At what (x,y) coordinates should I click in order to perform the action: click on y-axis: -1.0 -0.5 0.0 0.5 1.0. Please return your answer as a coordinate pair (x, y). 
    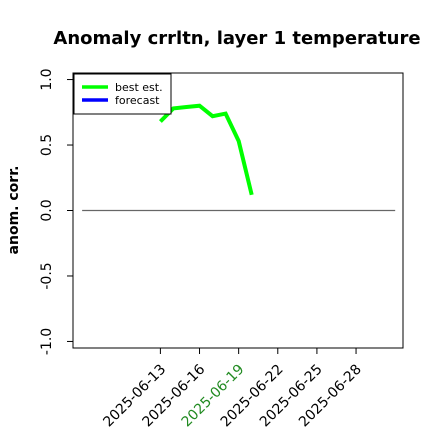
    Looking at the image, I should click on (56, 211).